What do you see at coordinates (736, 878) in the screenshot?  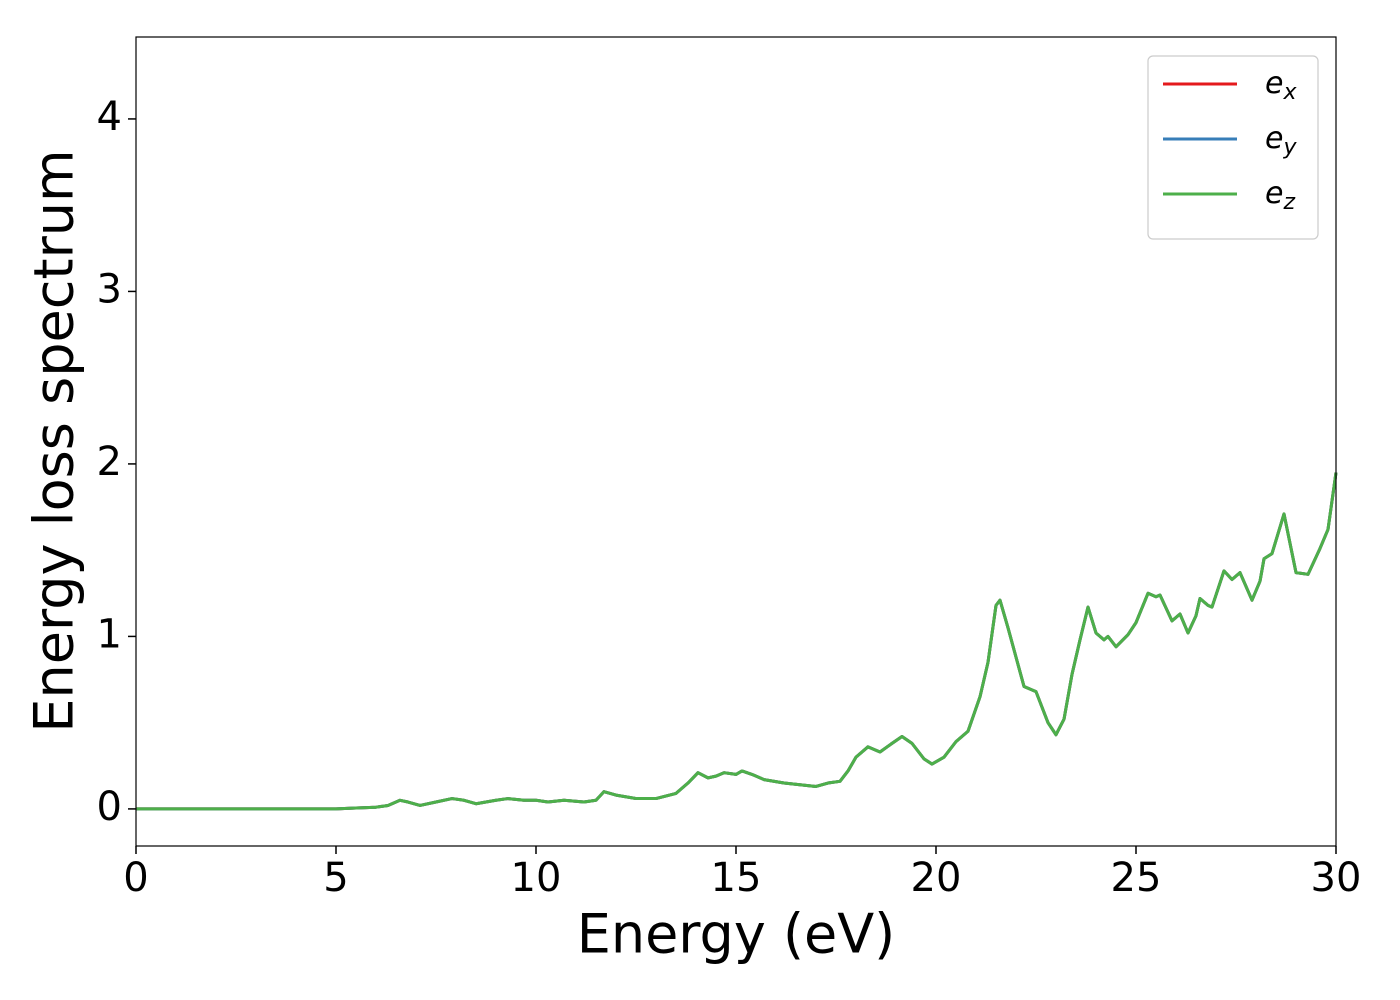 I see `x-tick-label: 15` at bounding box center [736, 878].